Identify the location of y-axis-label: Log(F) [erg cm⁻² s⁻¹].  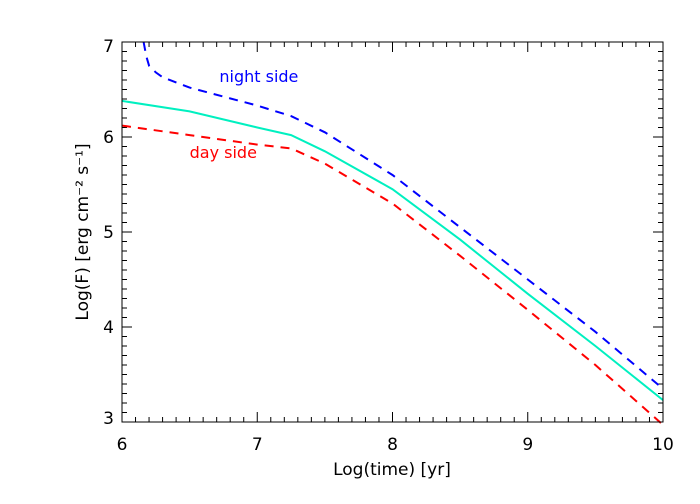
(83, 231).